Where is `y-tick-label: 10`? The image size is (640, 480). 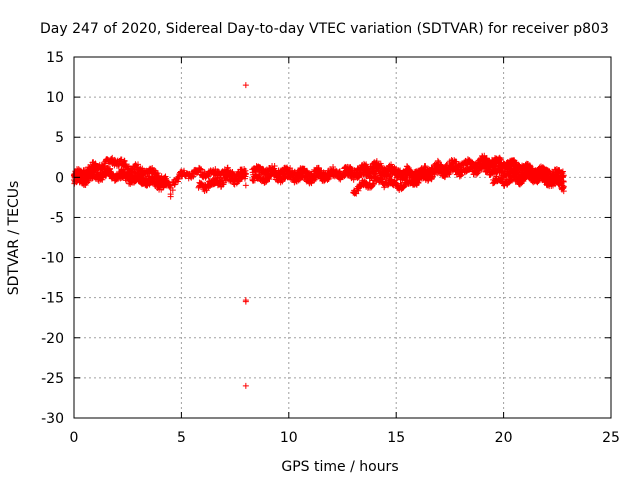 y-tick-label: 10 is located at coordinates (55, 98).